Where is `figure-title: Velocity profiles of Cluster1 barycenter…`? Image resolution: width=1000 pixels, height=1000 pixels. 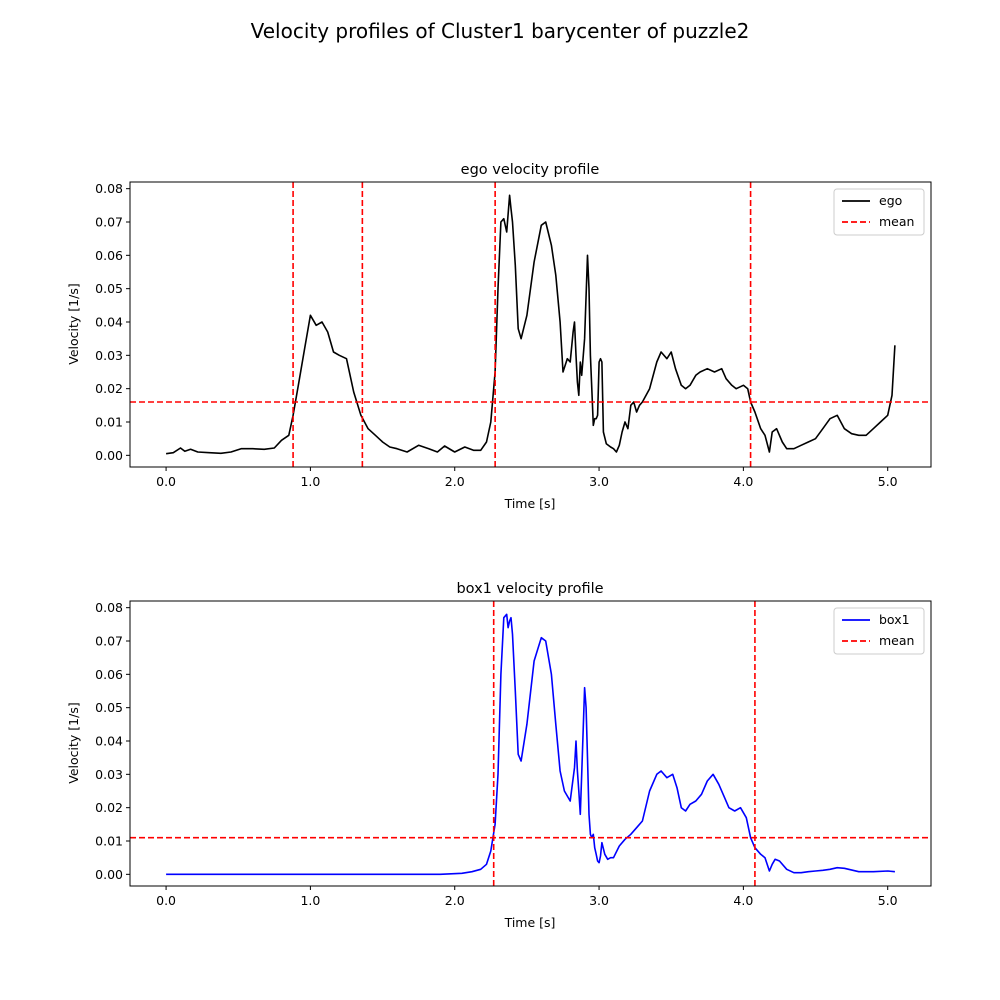
figure-title: Velocity profiles of Cluster1 barycenter… is located at coordinates (500, 31).